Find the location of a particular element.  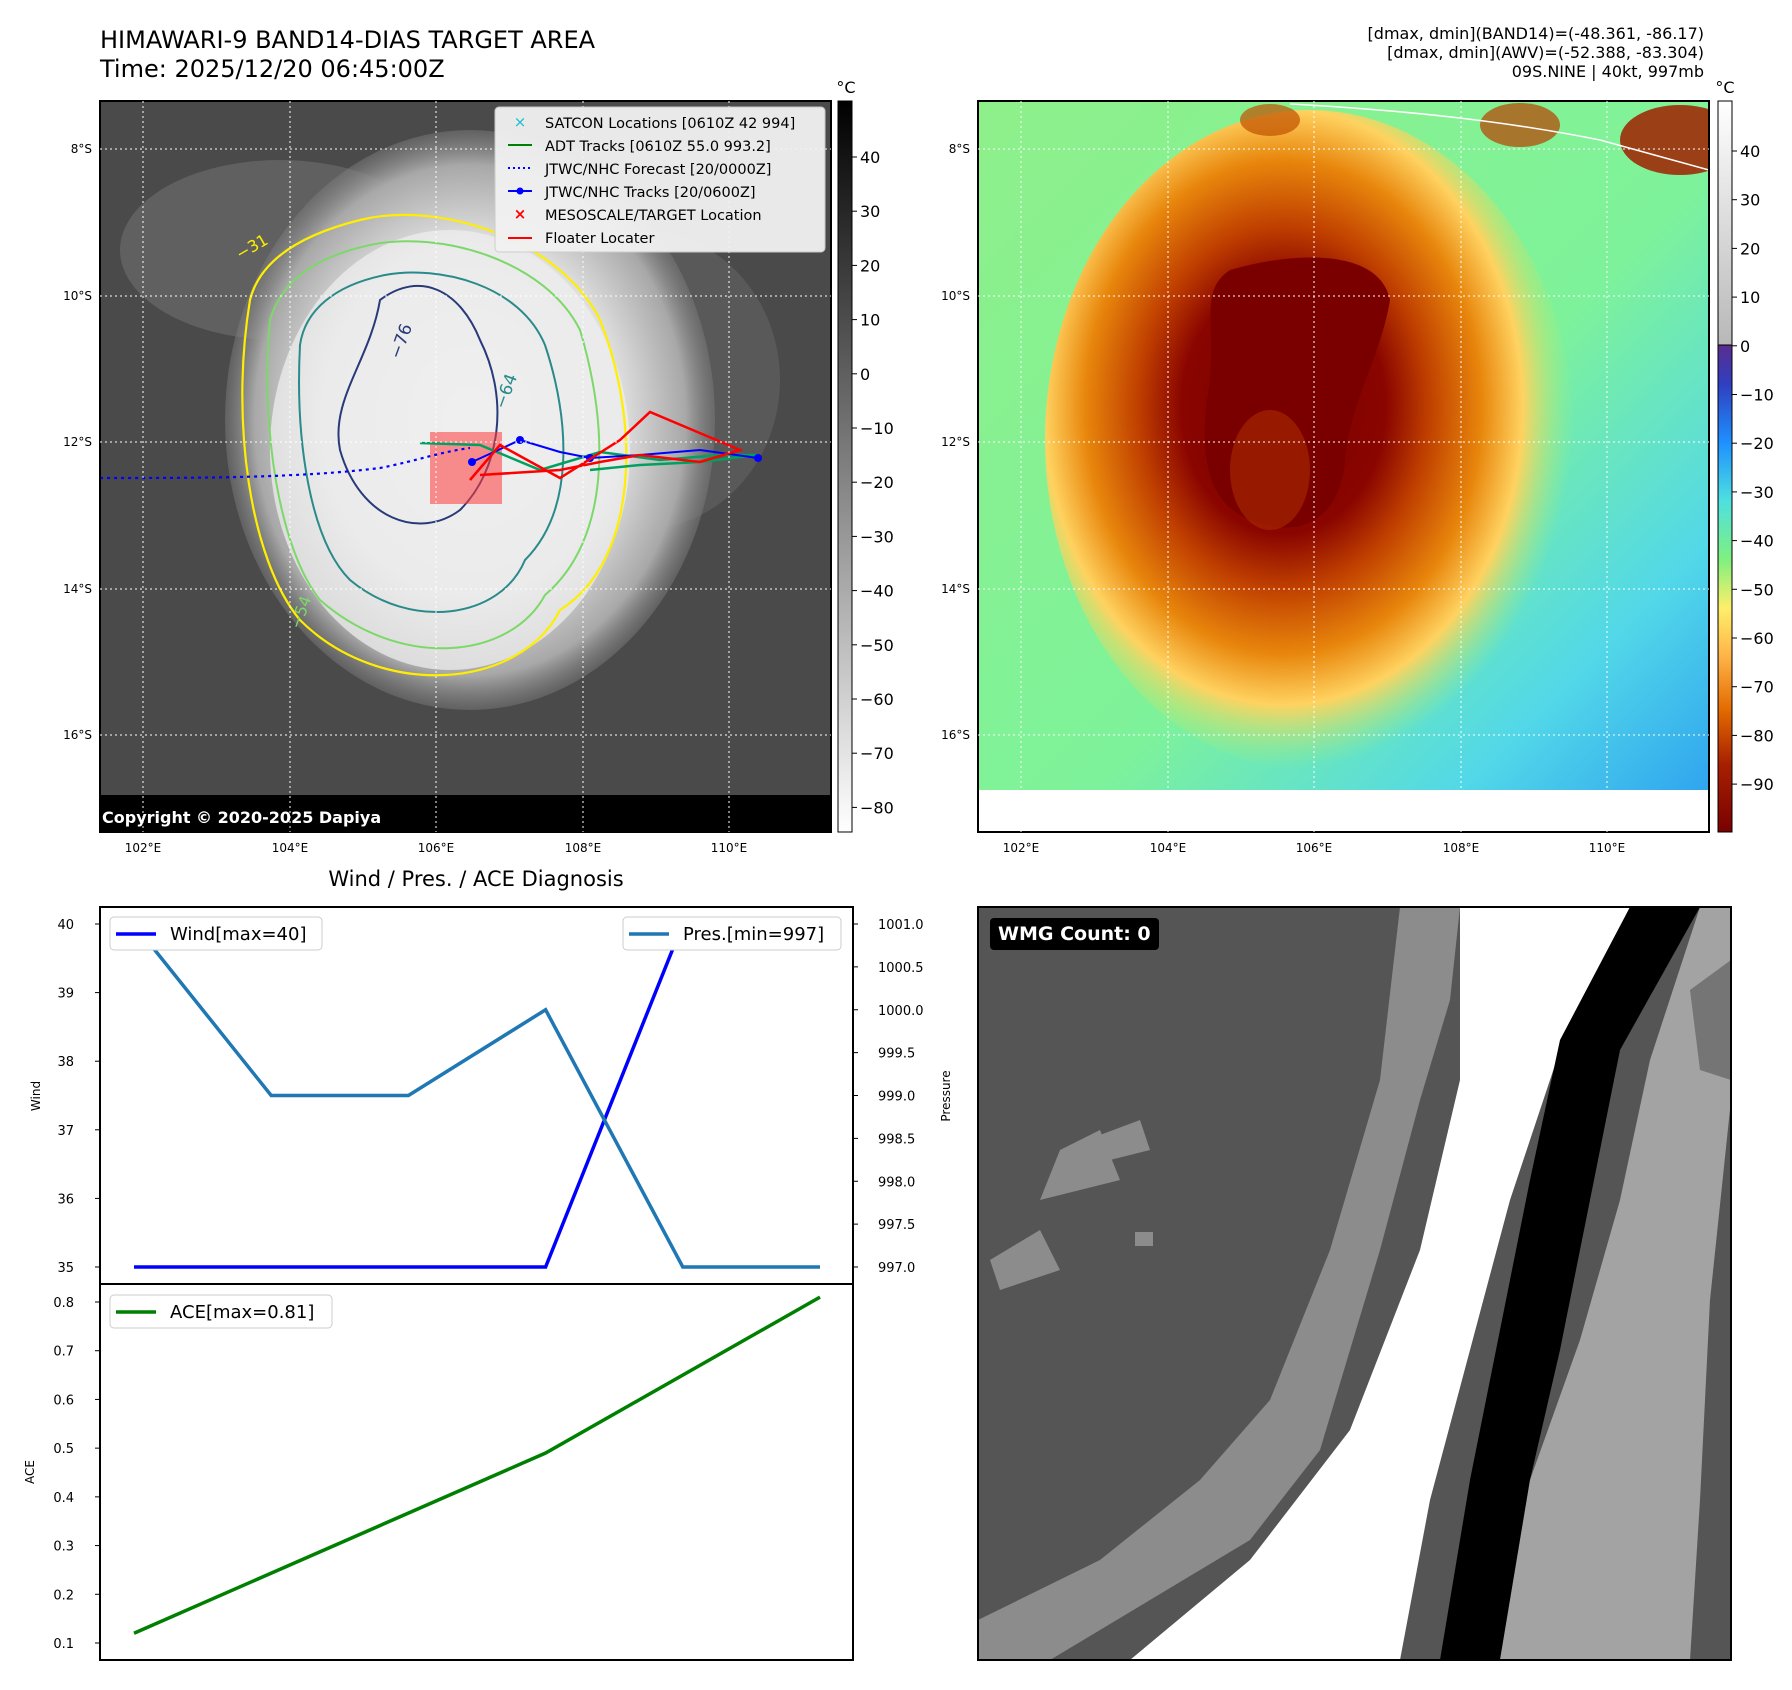

pressure-axis-label: Pressure is located at coordinates (946, 1095).